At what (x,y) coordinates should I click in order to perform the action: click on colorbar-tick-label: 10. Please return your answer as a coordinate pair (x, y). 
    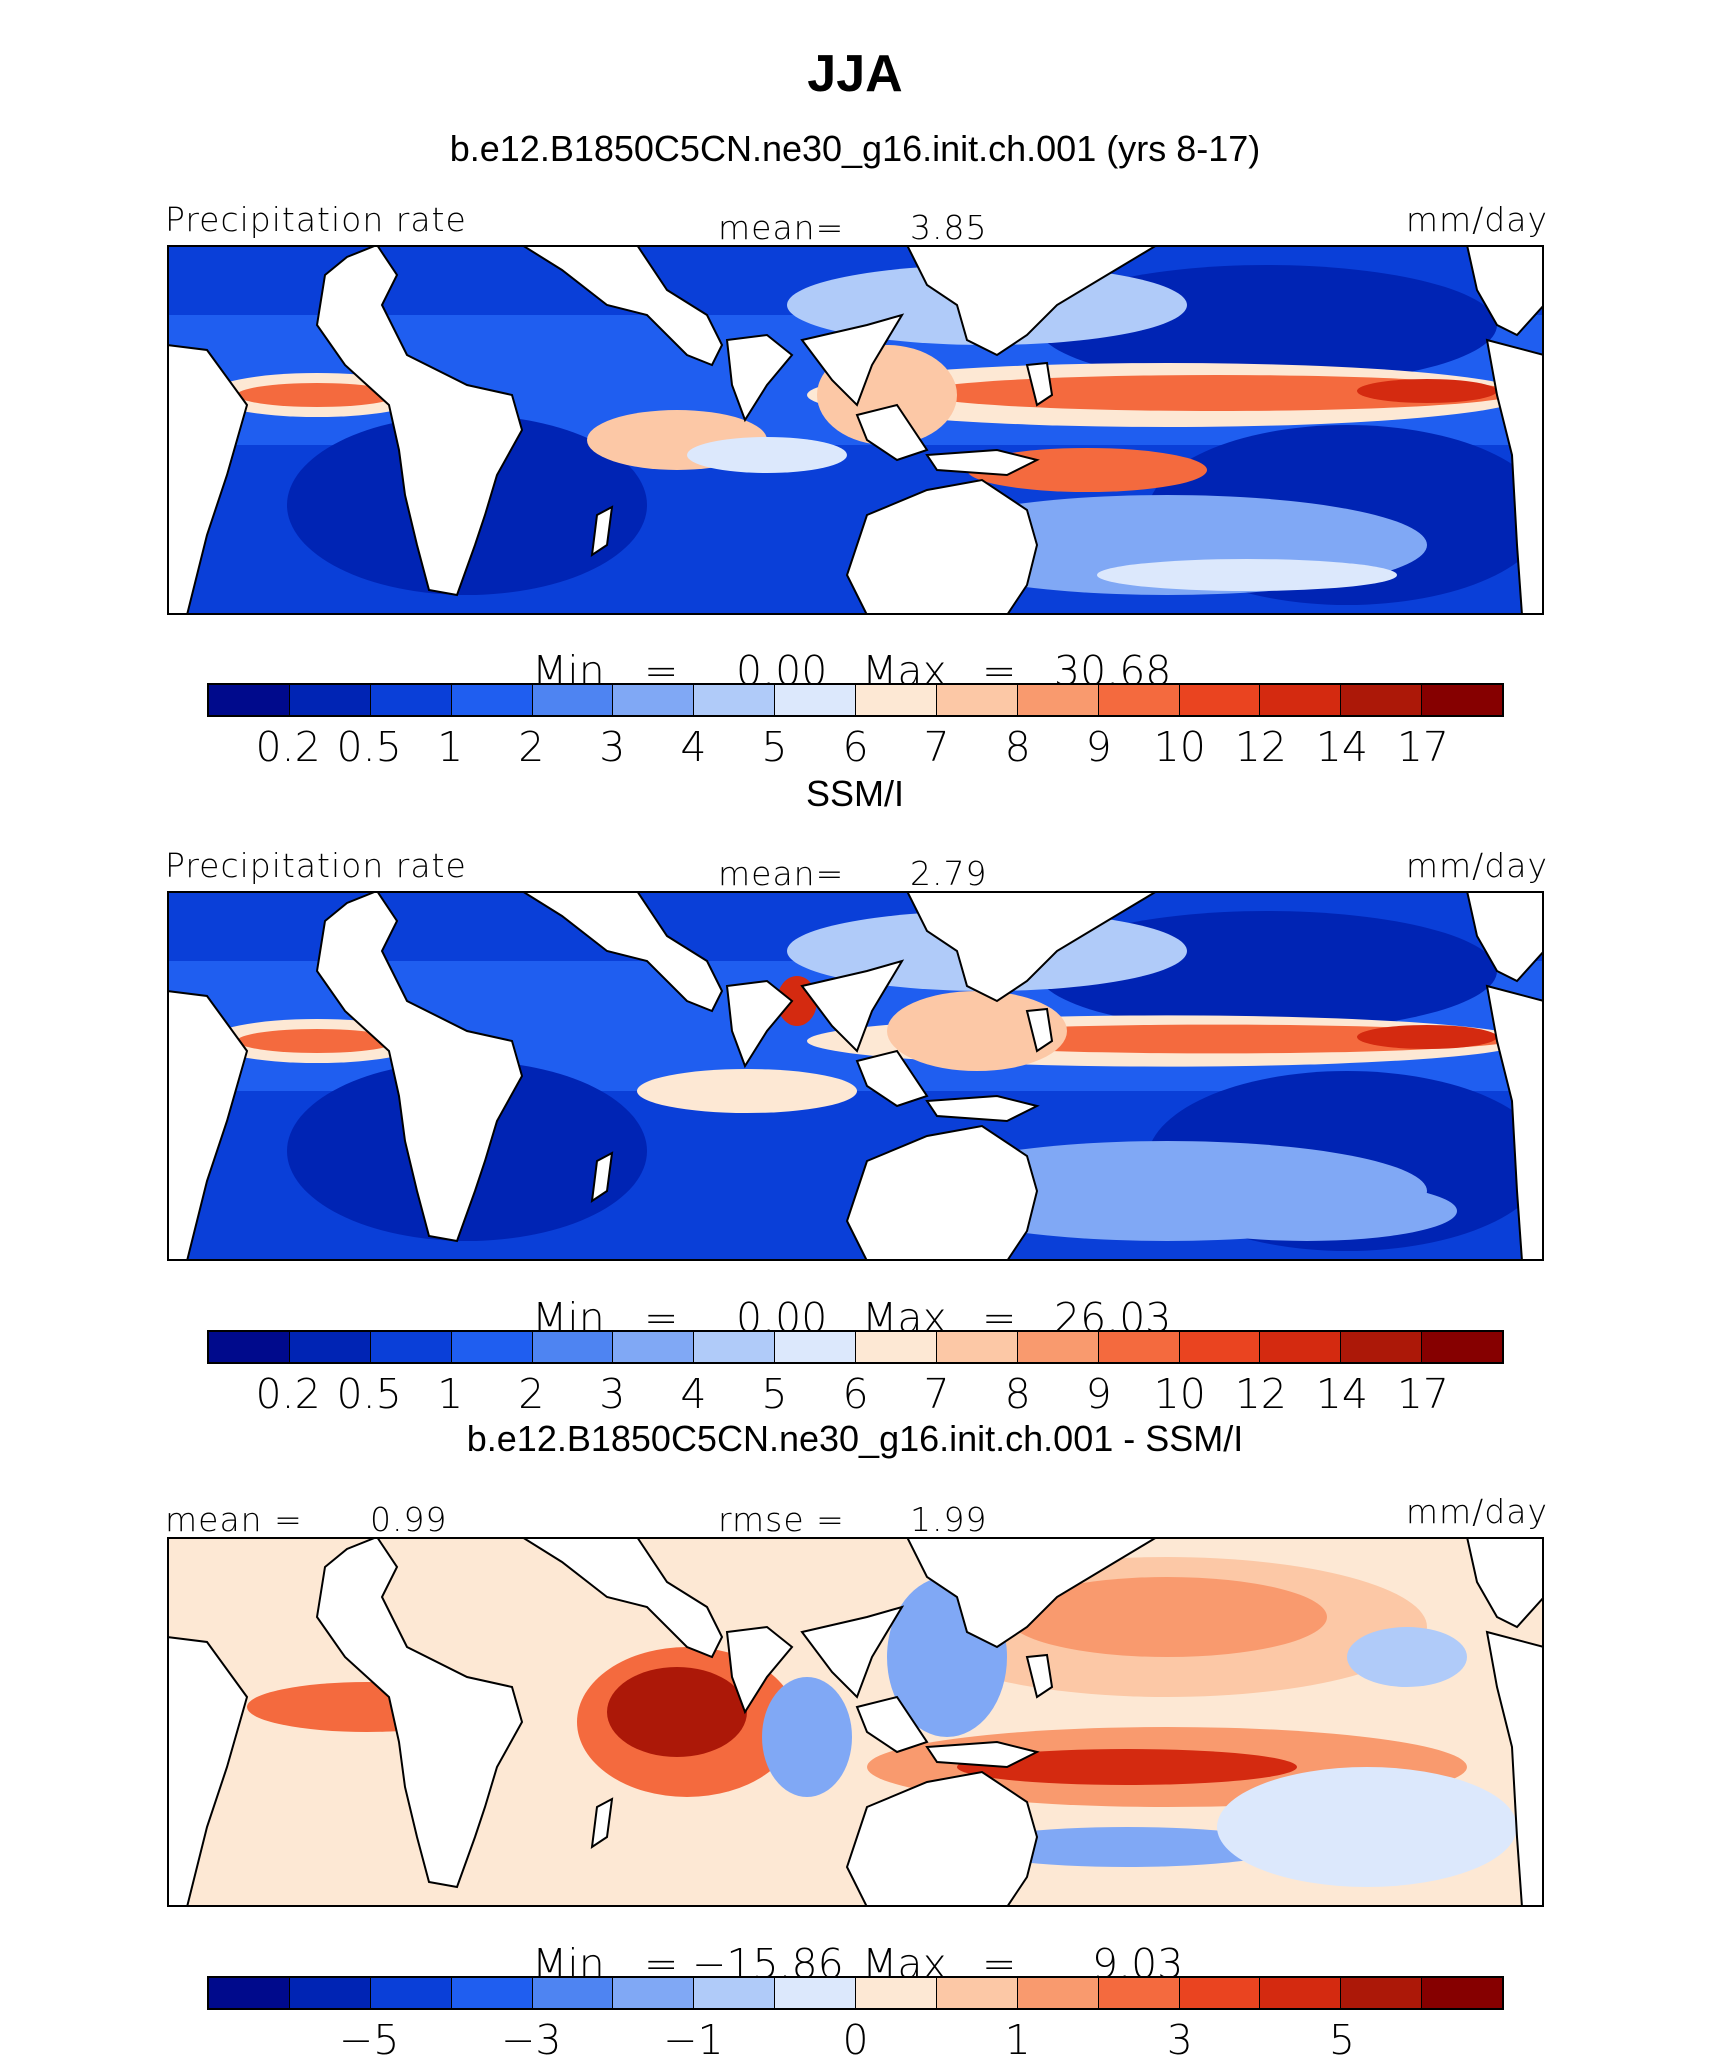
    Looking at the image, I should click on (1179, 747).